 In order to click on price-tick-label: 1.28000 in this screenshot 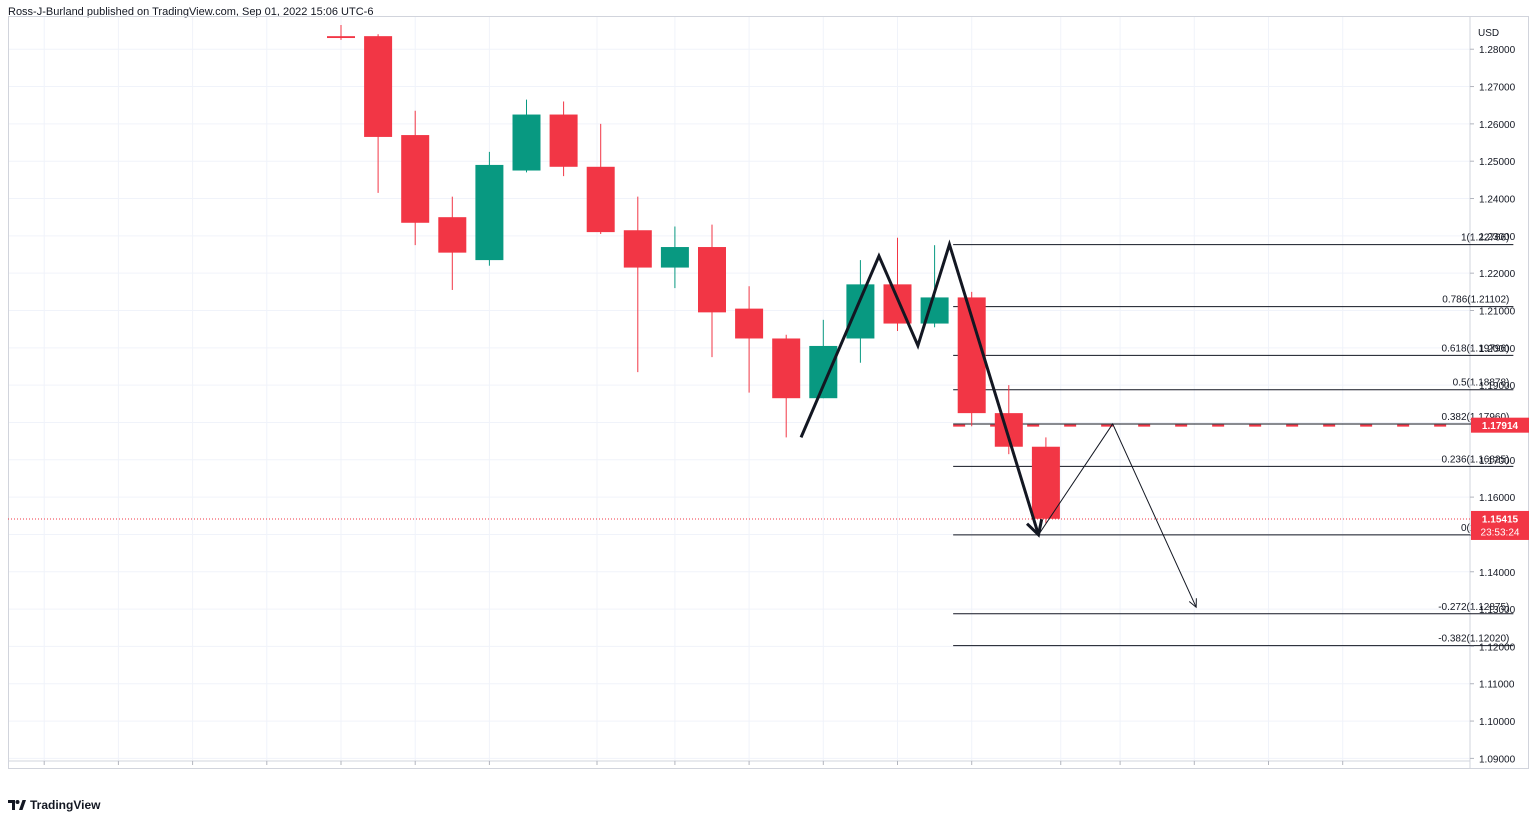, I will do `click(1497, 50)`.